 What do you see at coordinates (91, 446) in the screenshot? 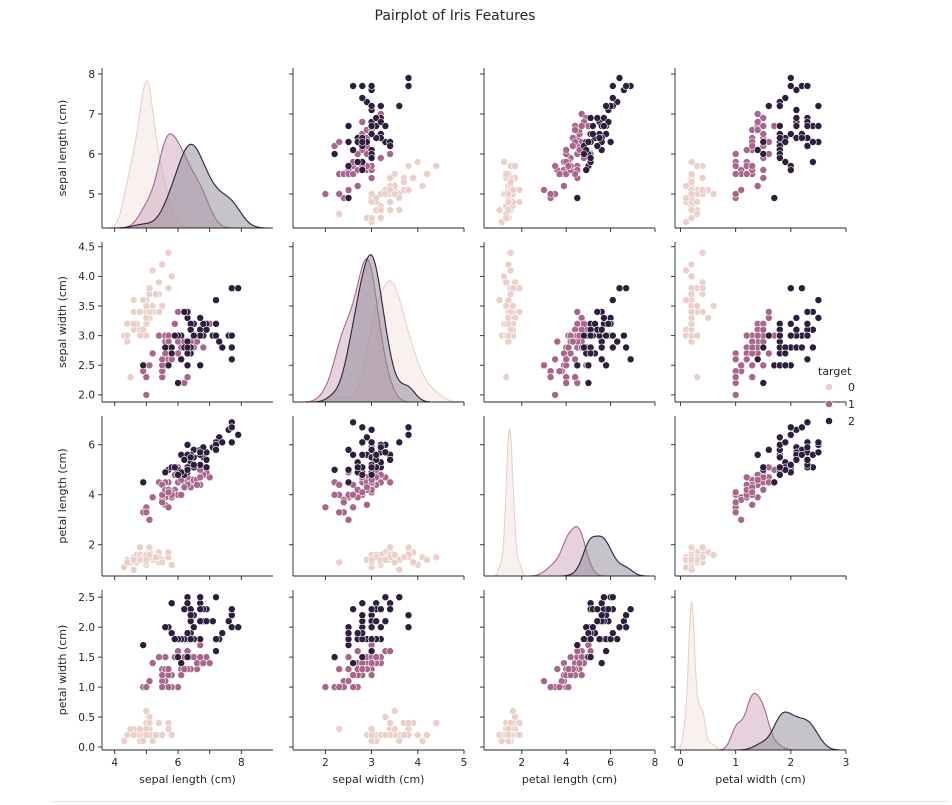
I see `y-tick-label: 6` at bounding box center [91, 446].